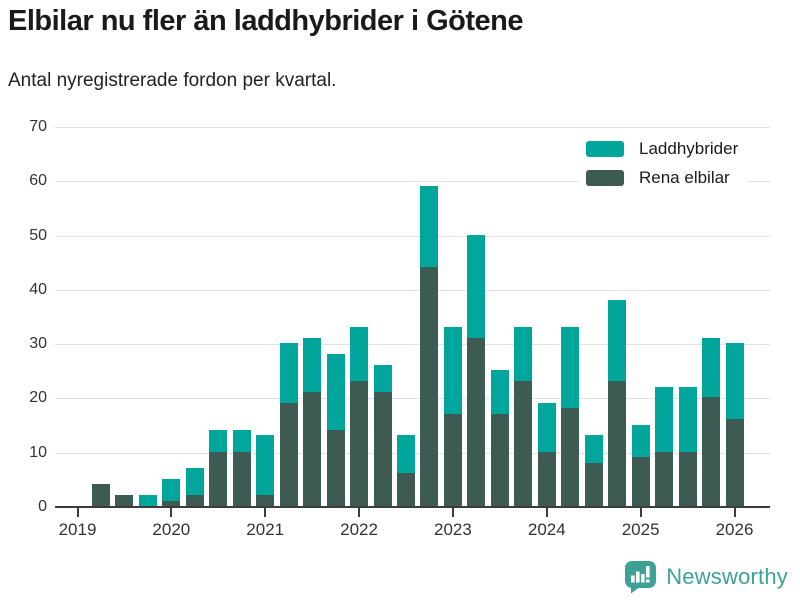 This screenshot has height=600, width=800. What do you see at coordinates (727, 576) in the screenshot?
I see `brand-name: Newsworthy` at bounding box center [727, 576].